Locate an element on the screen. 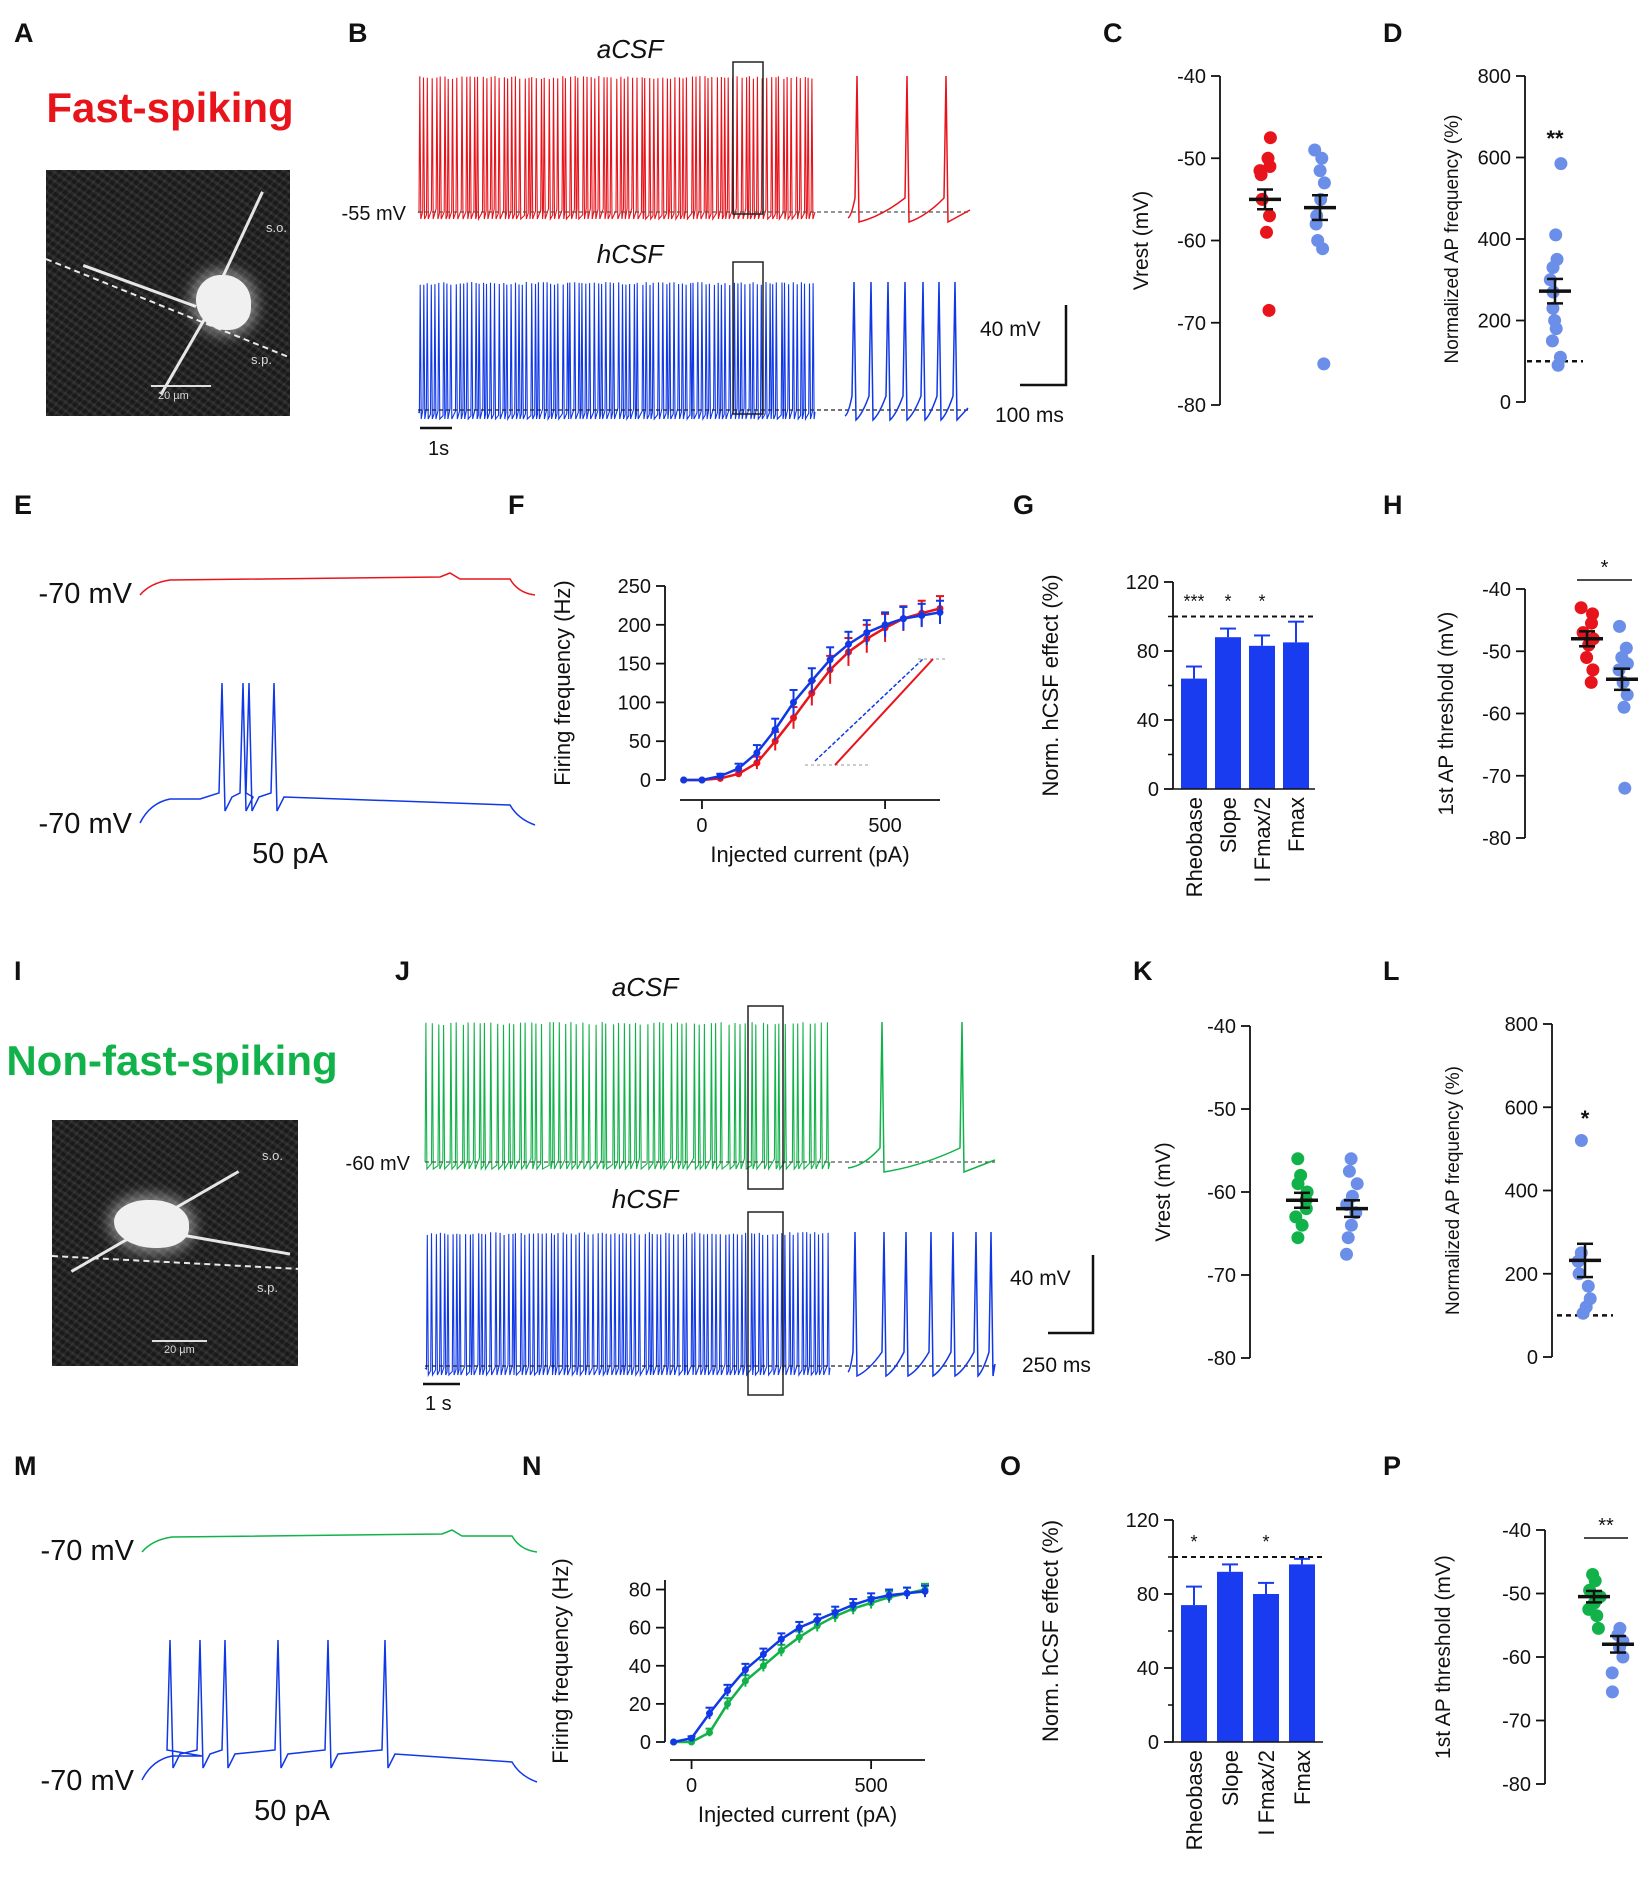 The height and width of the screenshot is (1884, 1650). chart-o-y-tick-label: 80 is located at coordinates (1148, 1595).